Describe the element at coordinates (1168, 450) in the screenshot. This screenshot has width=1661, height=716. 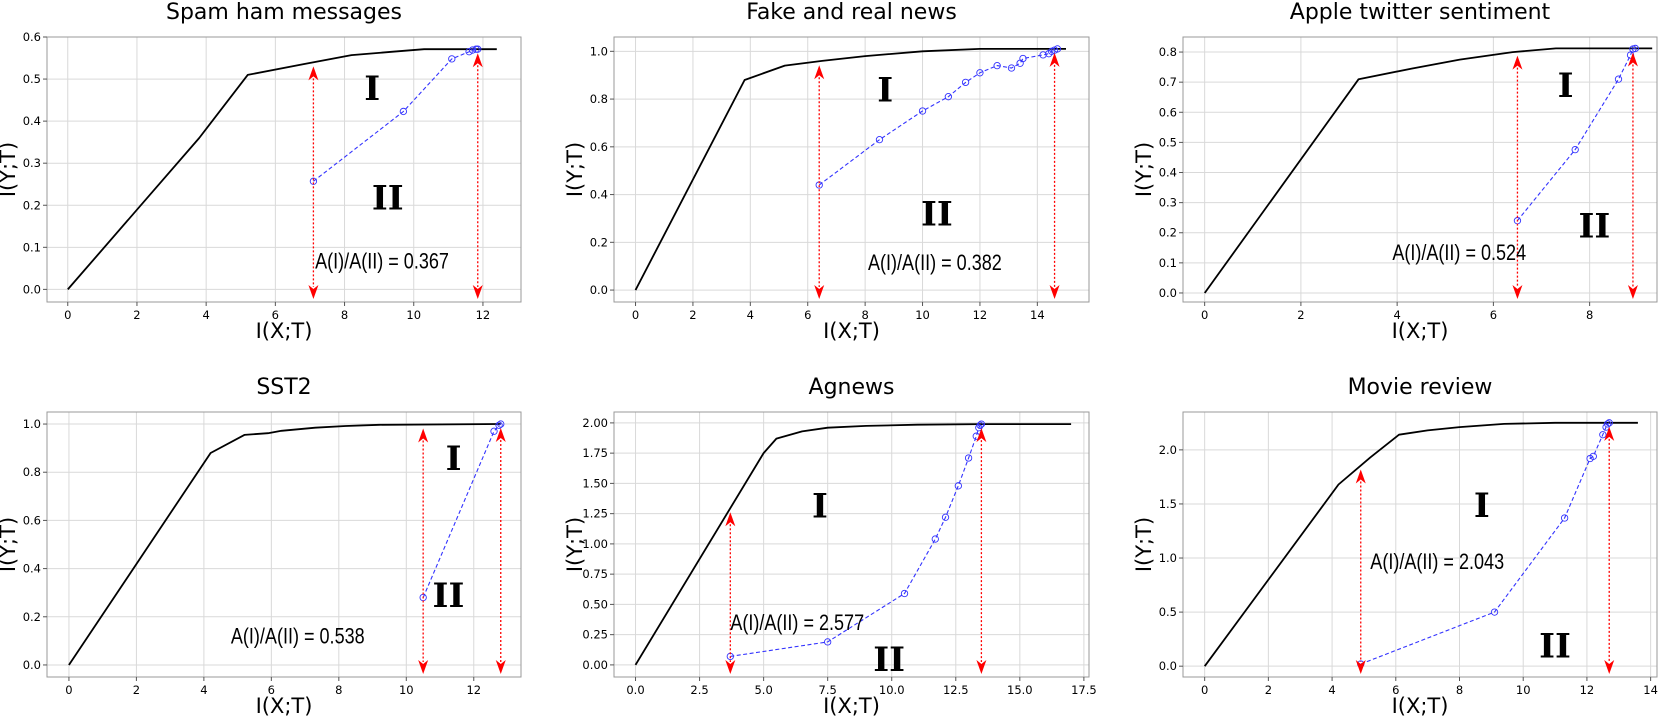
I see `y-tick-label: 2.0` at that location.